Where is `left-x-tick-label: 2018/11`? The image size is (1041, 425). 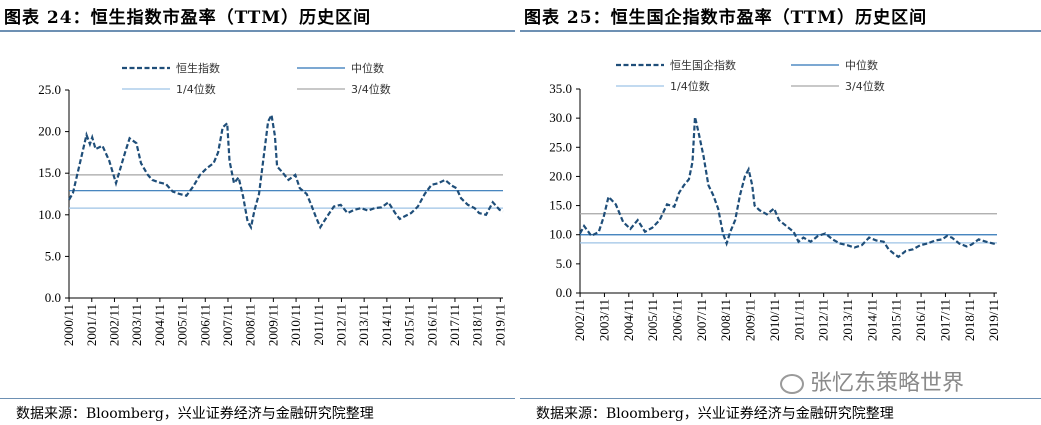 left-x-tick-label: 2018/11 is located at coordinates (477, 325).